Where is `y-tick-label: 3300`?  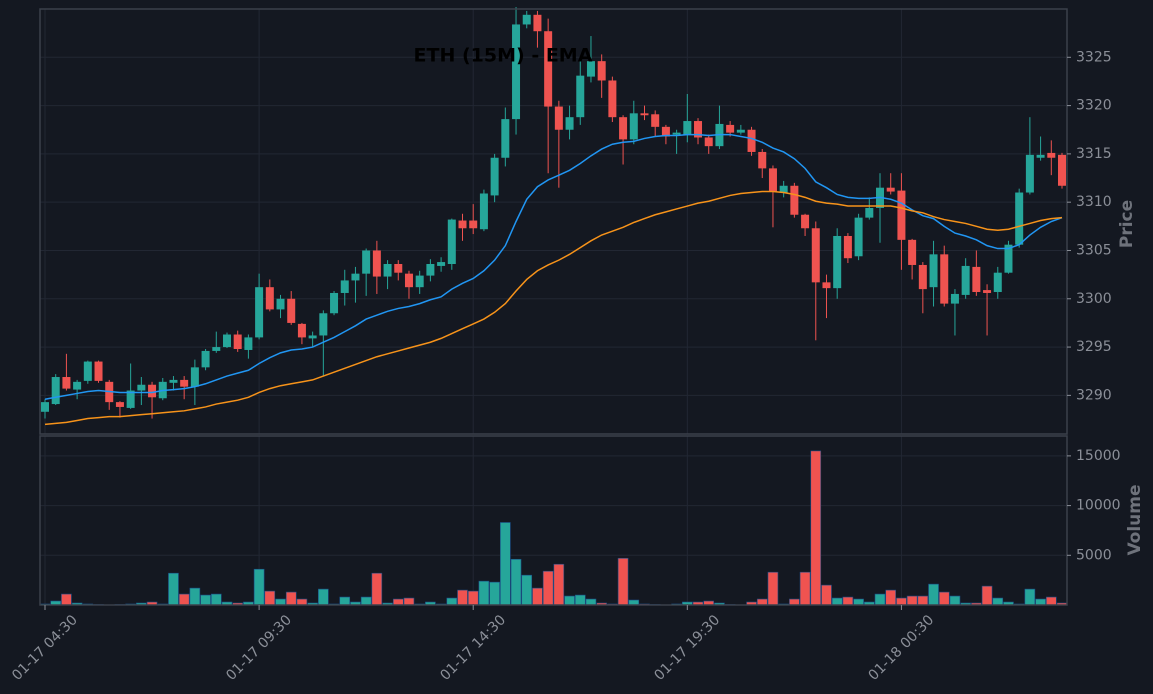 y-tick-label: 3300 is located at coordinates (1094, 299).